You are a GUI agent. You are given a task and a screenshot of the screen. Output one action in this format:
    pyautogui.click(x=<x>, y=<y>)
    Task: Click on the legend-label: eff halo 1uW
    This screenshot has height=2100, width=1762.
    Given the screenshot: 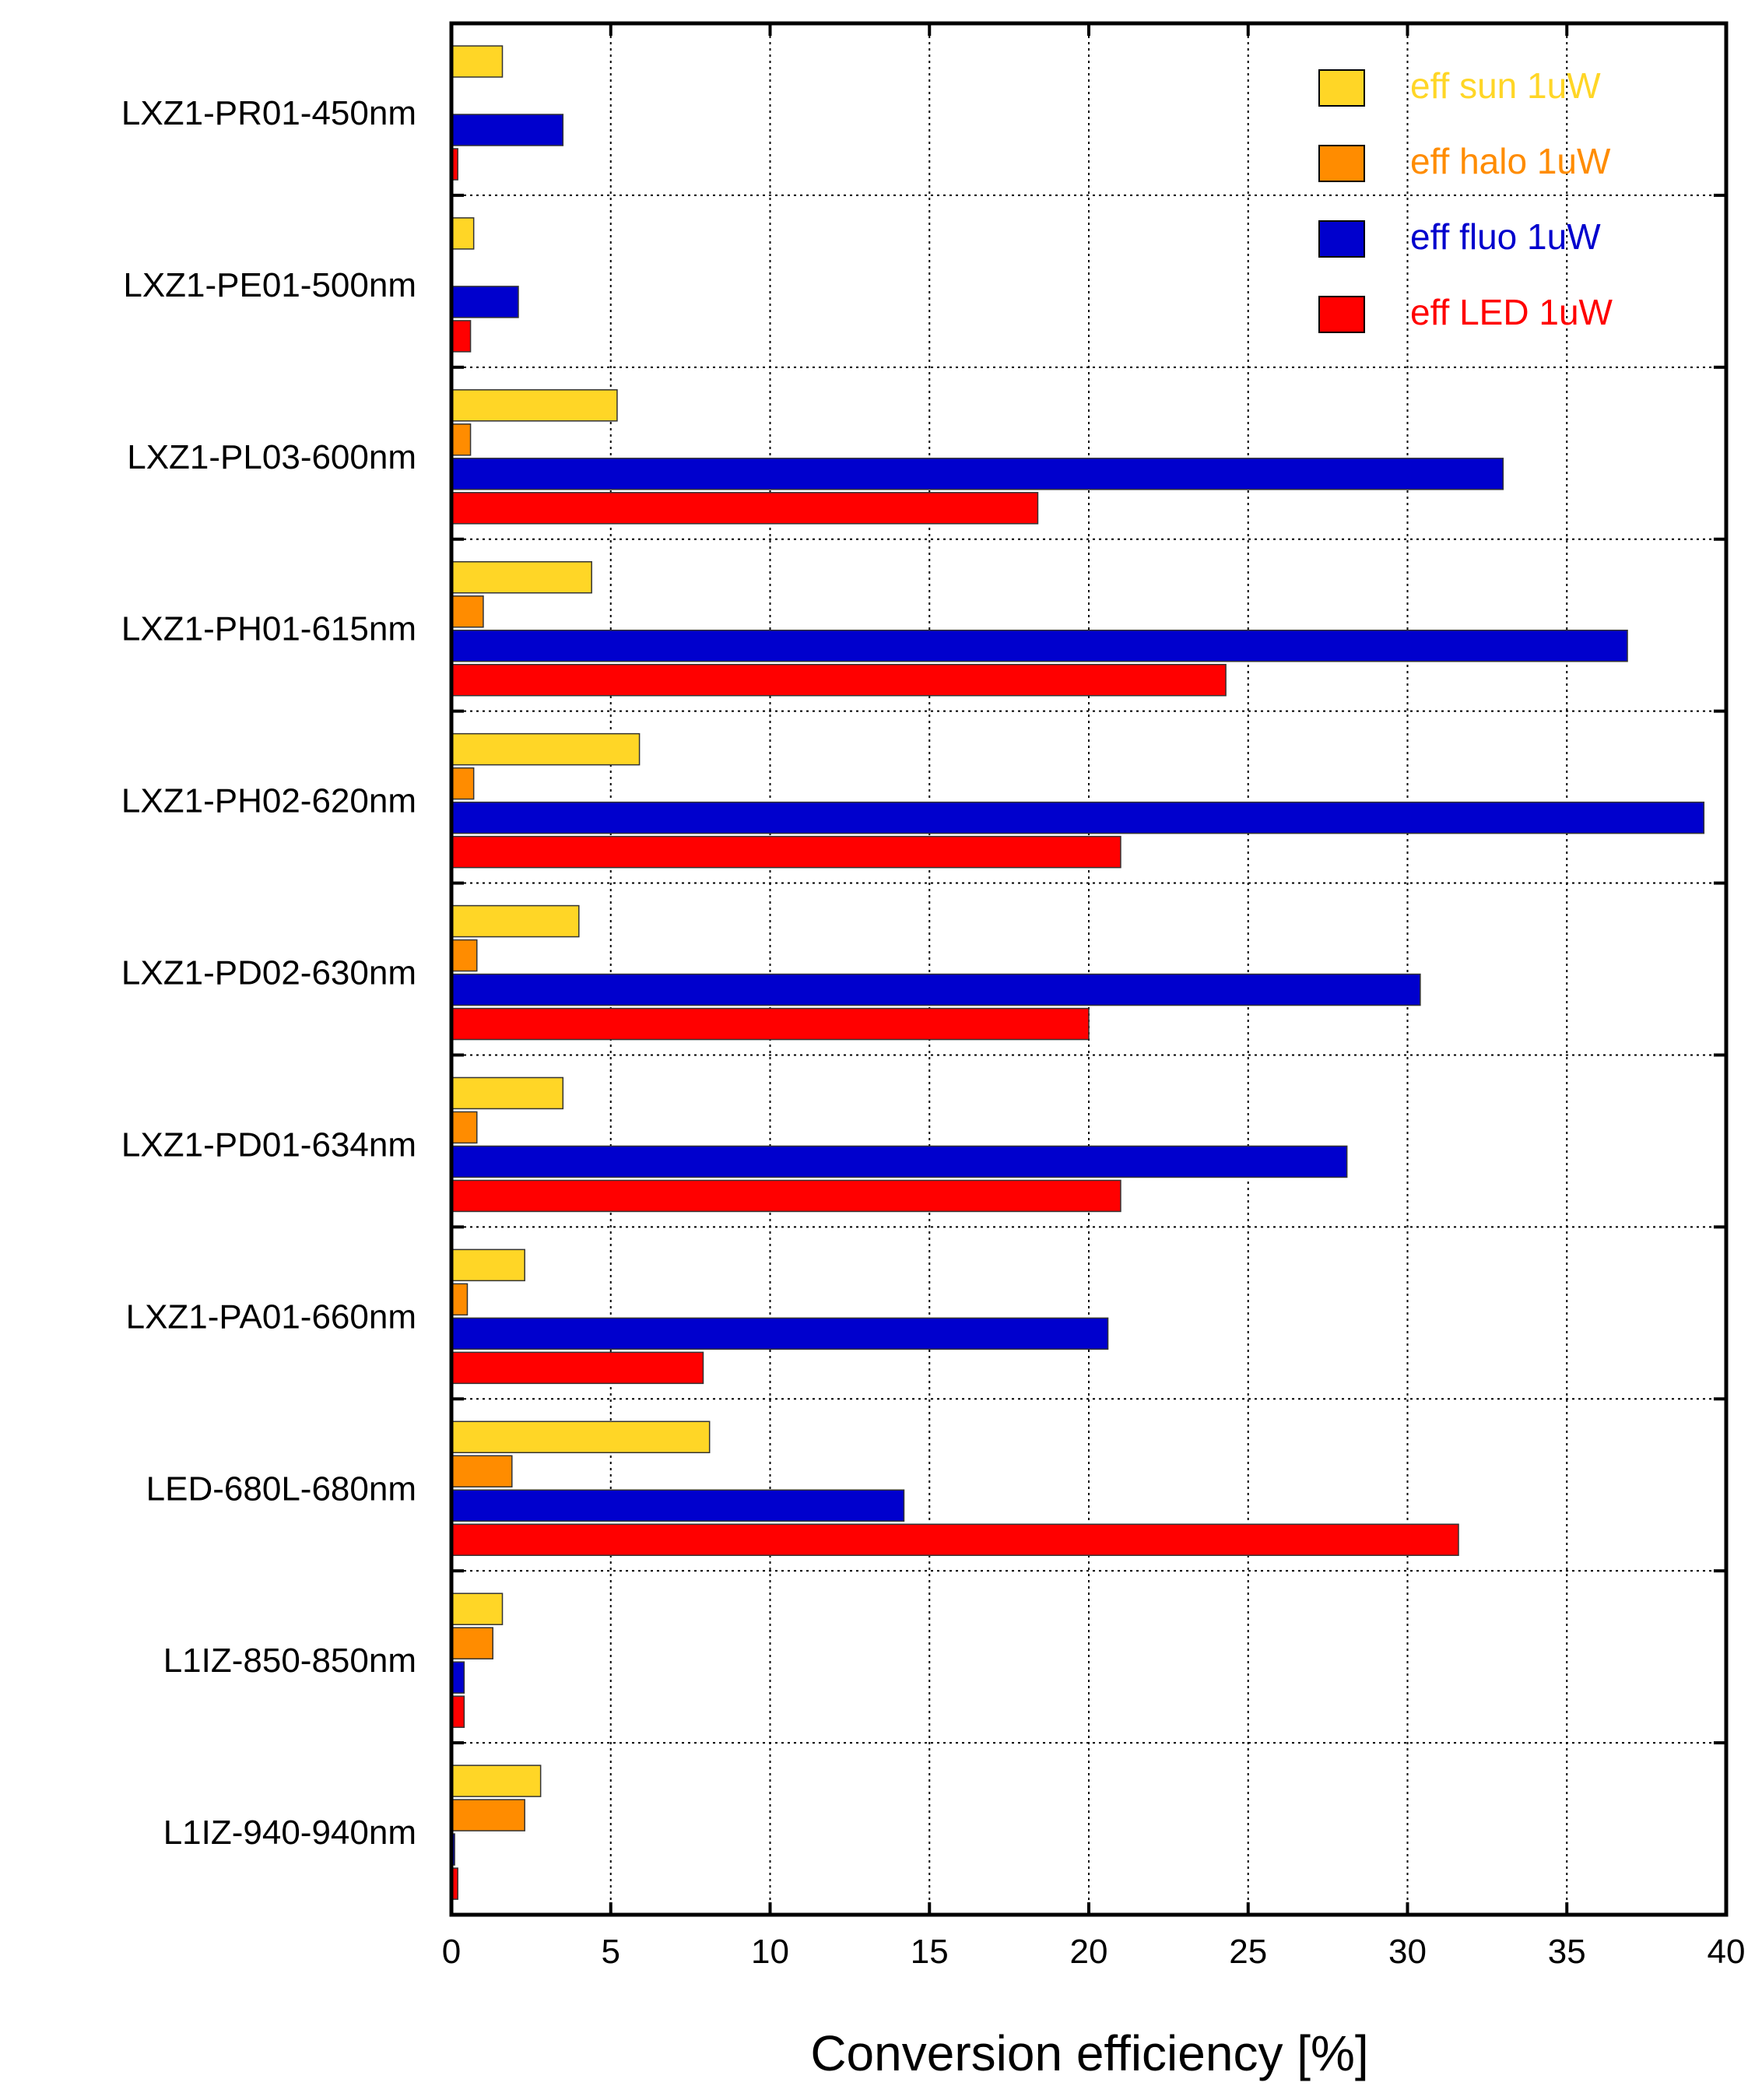 What is the action you would take?
    pyautogui.click(x=1510, y=161)
    